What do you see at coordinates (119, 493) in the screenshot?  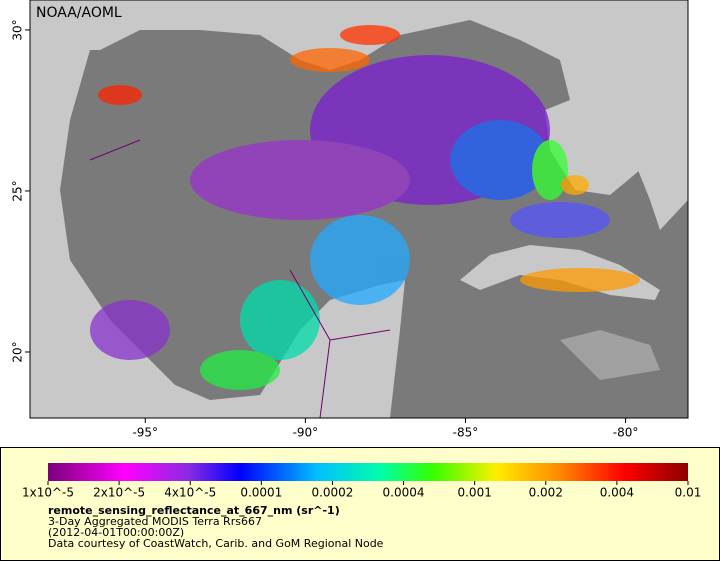 I see `colorbar-tick-label: 2x10^-5` at bounding box center [119, 493].